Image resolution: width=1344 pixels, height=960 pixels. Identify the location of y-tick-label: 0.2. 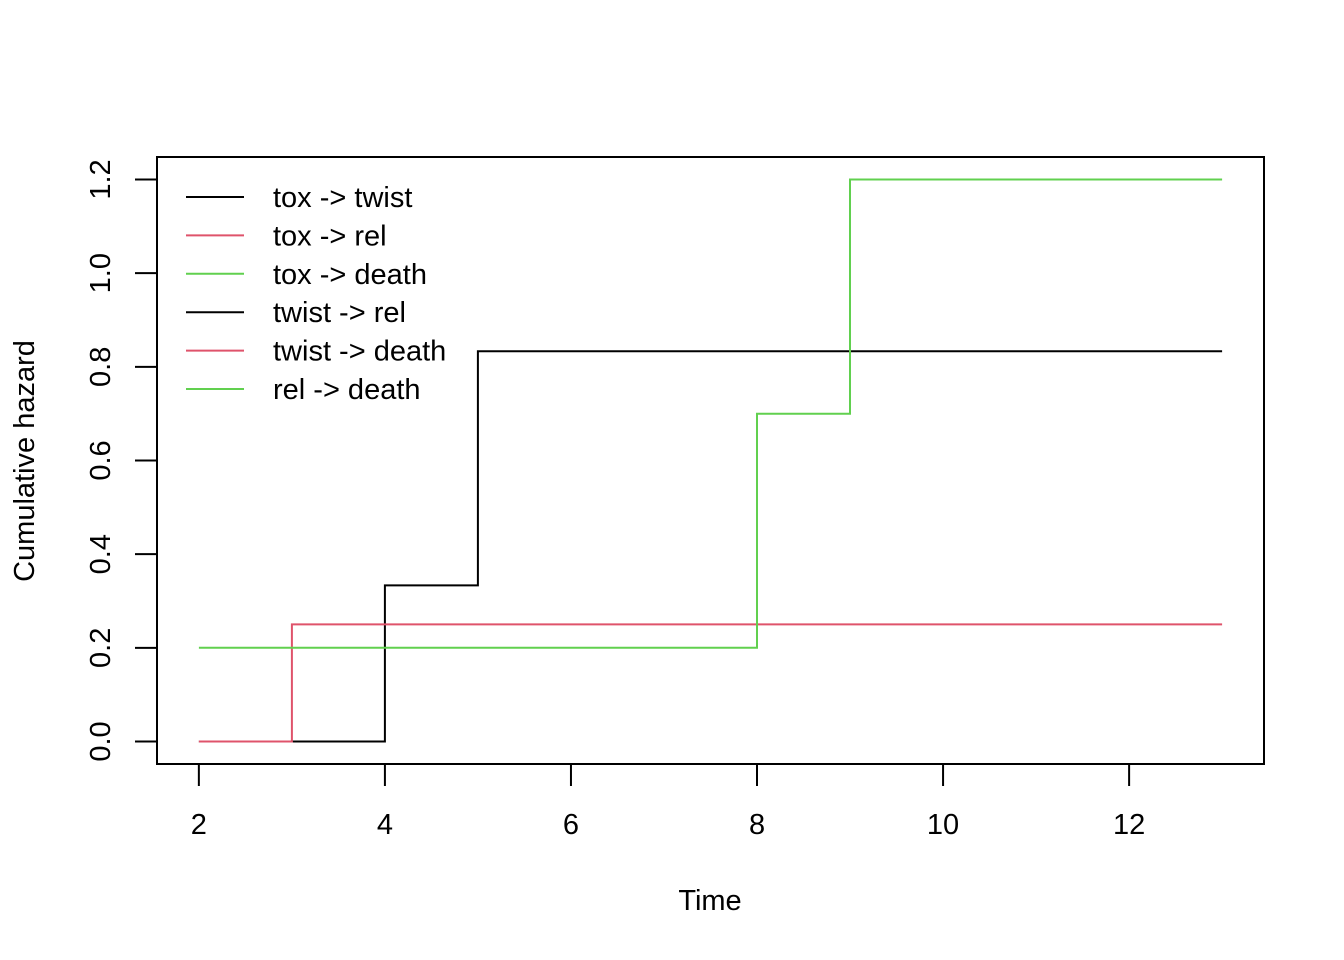
(101, 648).